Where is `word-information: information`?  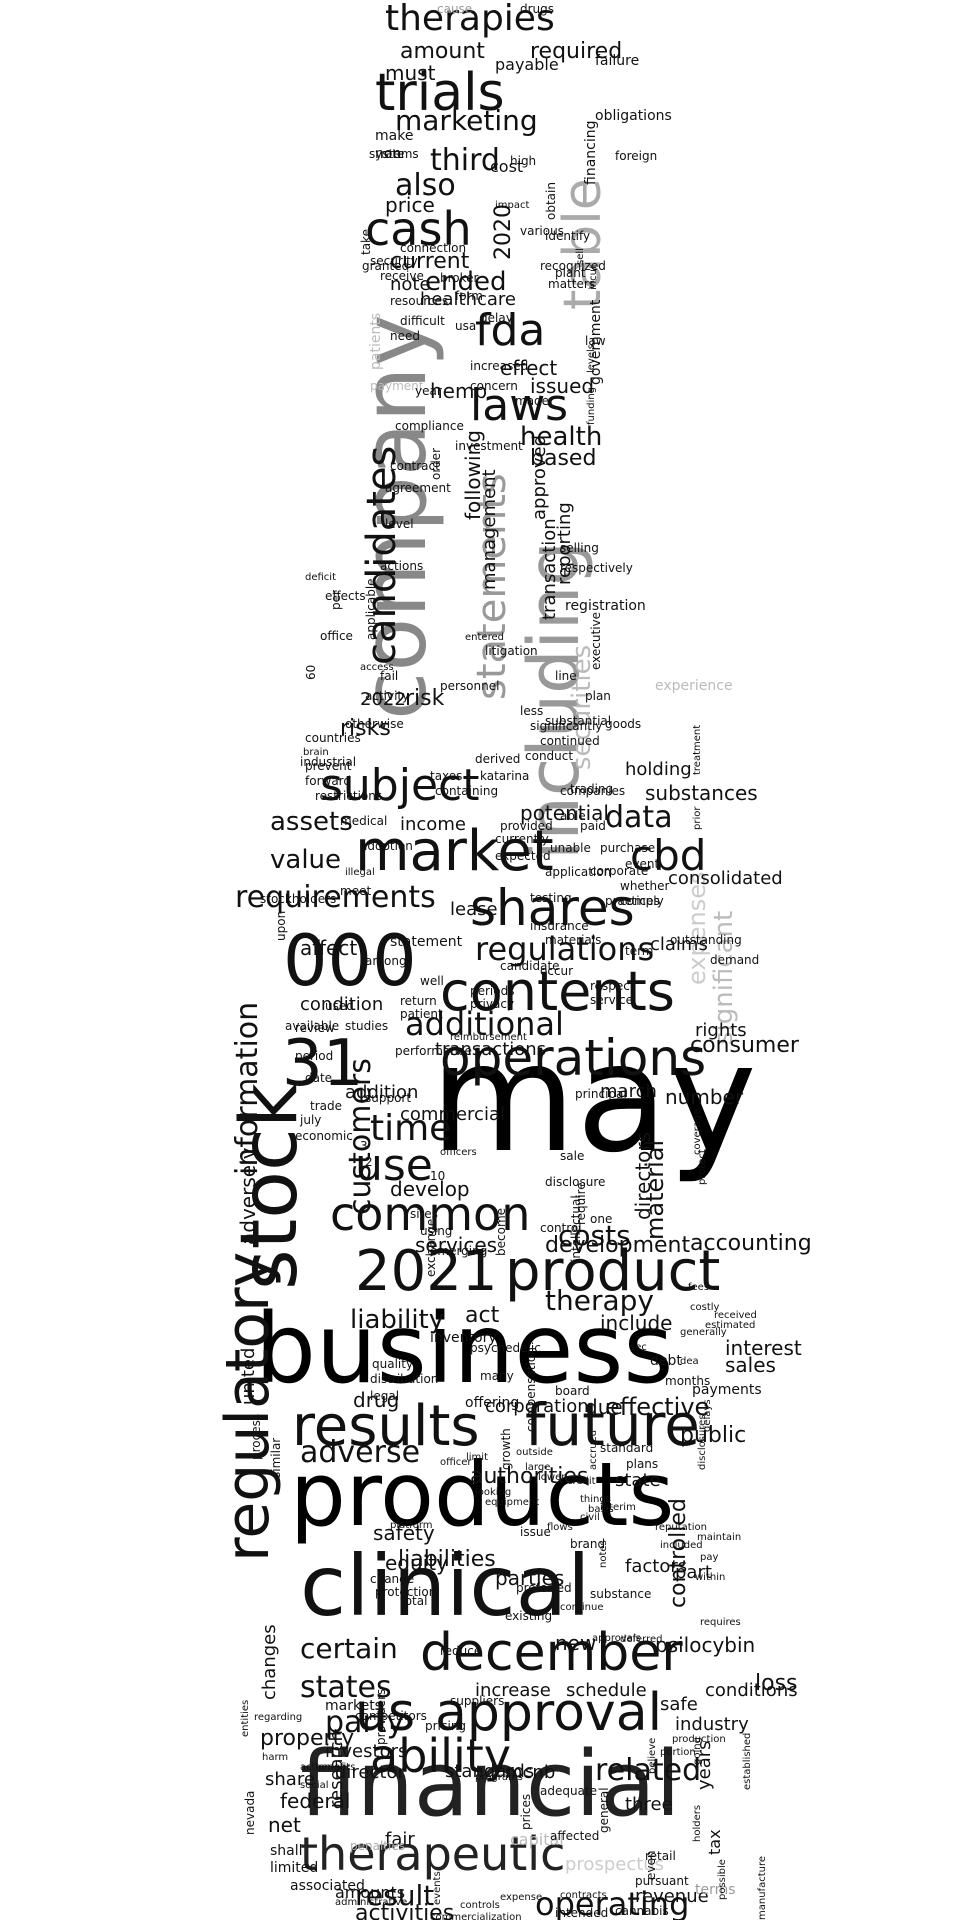
word-information: information is located at coordinates (247, 1088).